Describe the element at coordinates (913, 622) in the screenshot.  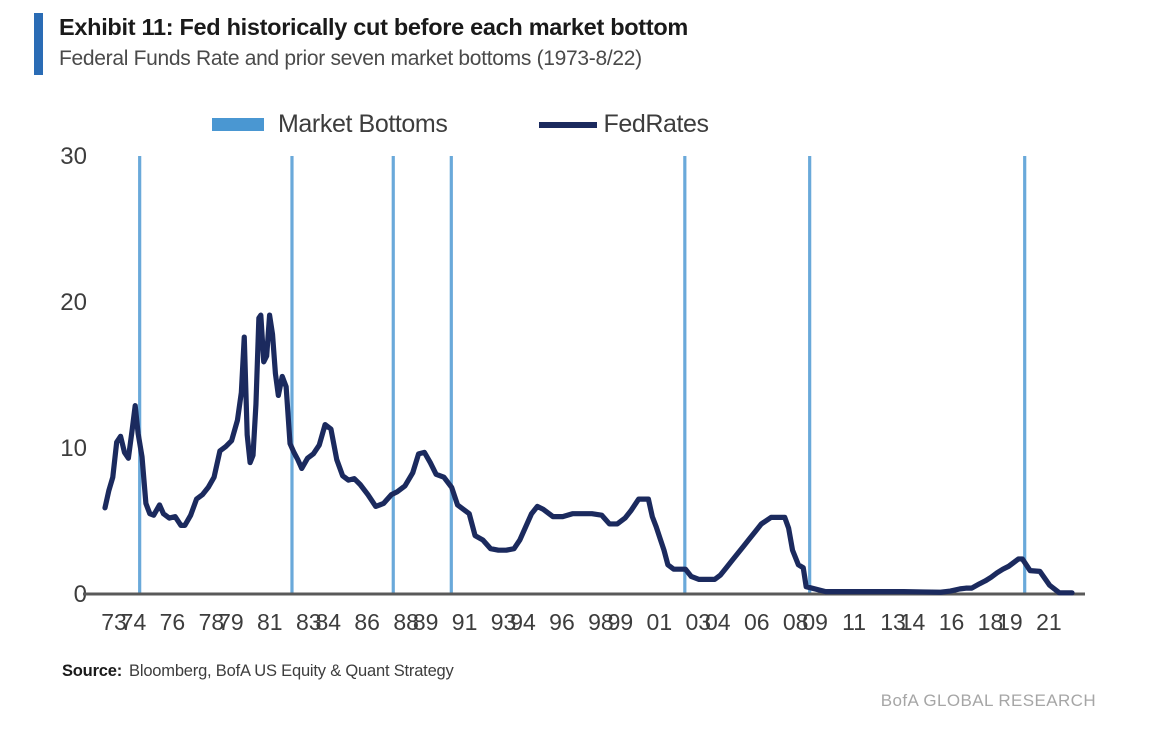
I see `x-axis-tick-14: 14` at that location.